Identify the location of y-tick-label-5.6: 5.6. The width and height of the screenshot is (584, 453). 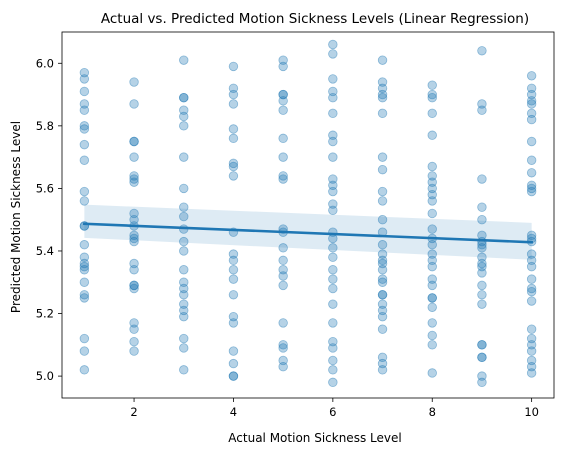
(45, 188).